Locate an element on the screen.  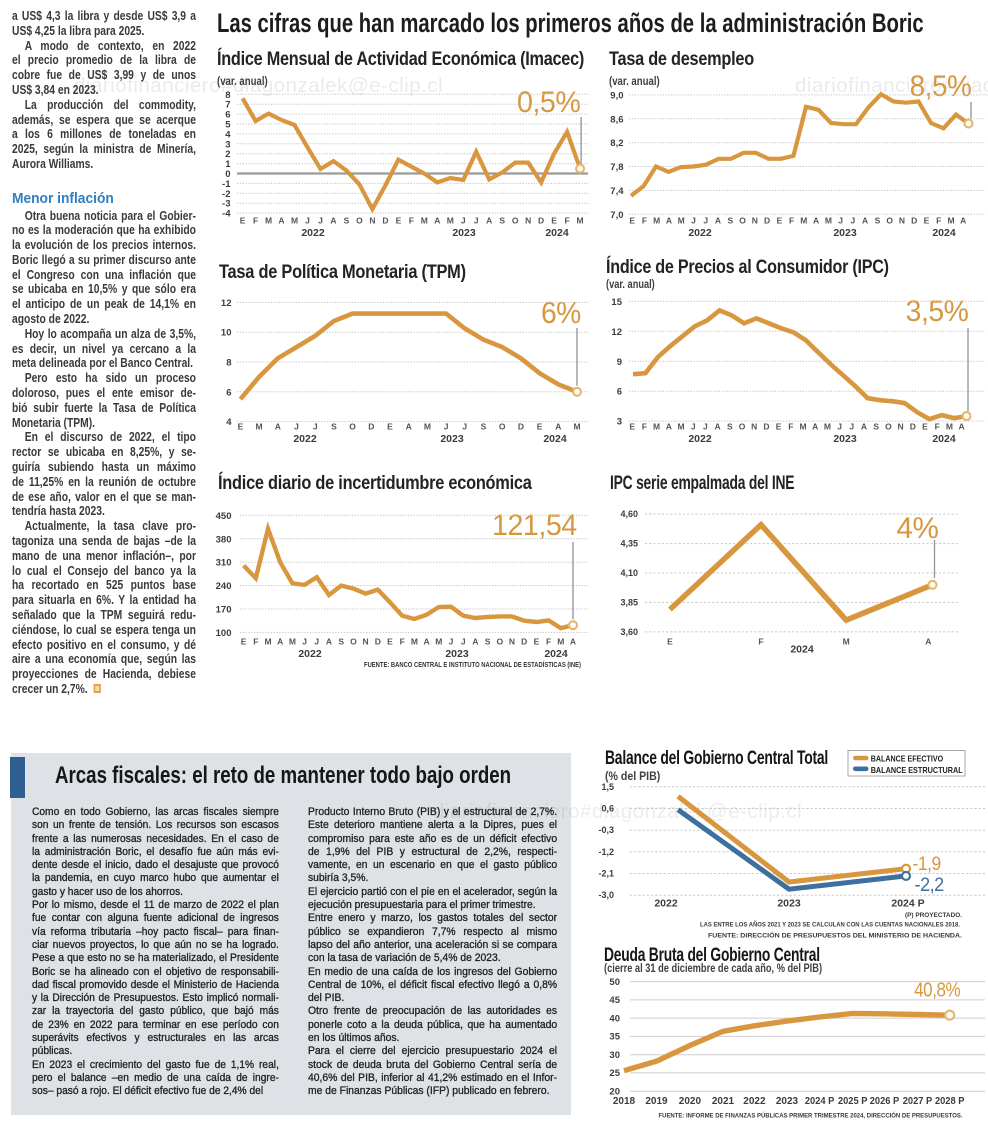
svg-text: 7 is located at coordinates (227, 105).